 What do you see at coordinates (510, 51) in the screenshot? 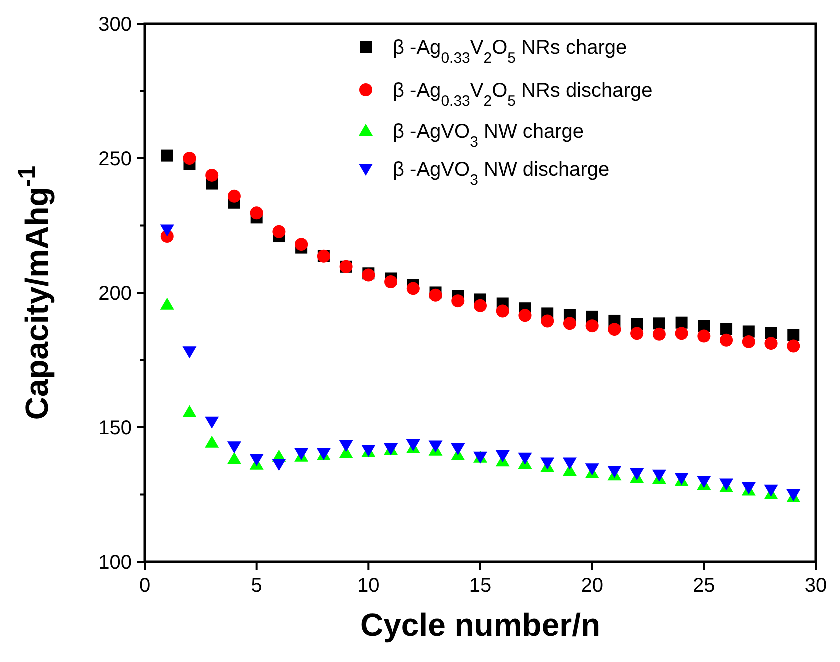
I see `legend-label: β -Ag$_{0.33}$V$_{2}$O$_{5}$ NRs charge` at bounding box center [510, 51].